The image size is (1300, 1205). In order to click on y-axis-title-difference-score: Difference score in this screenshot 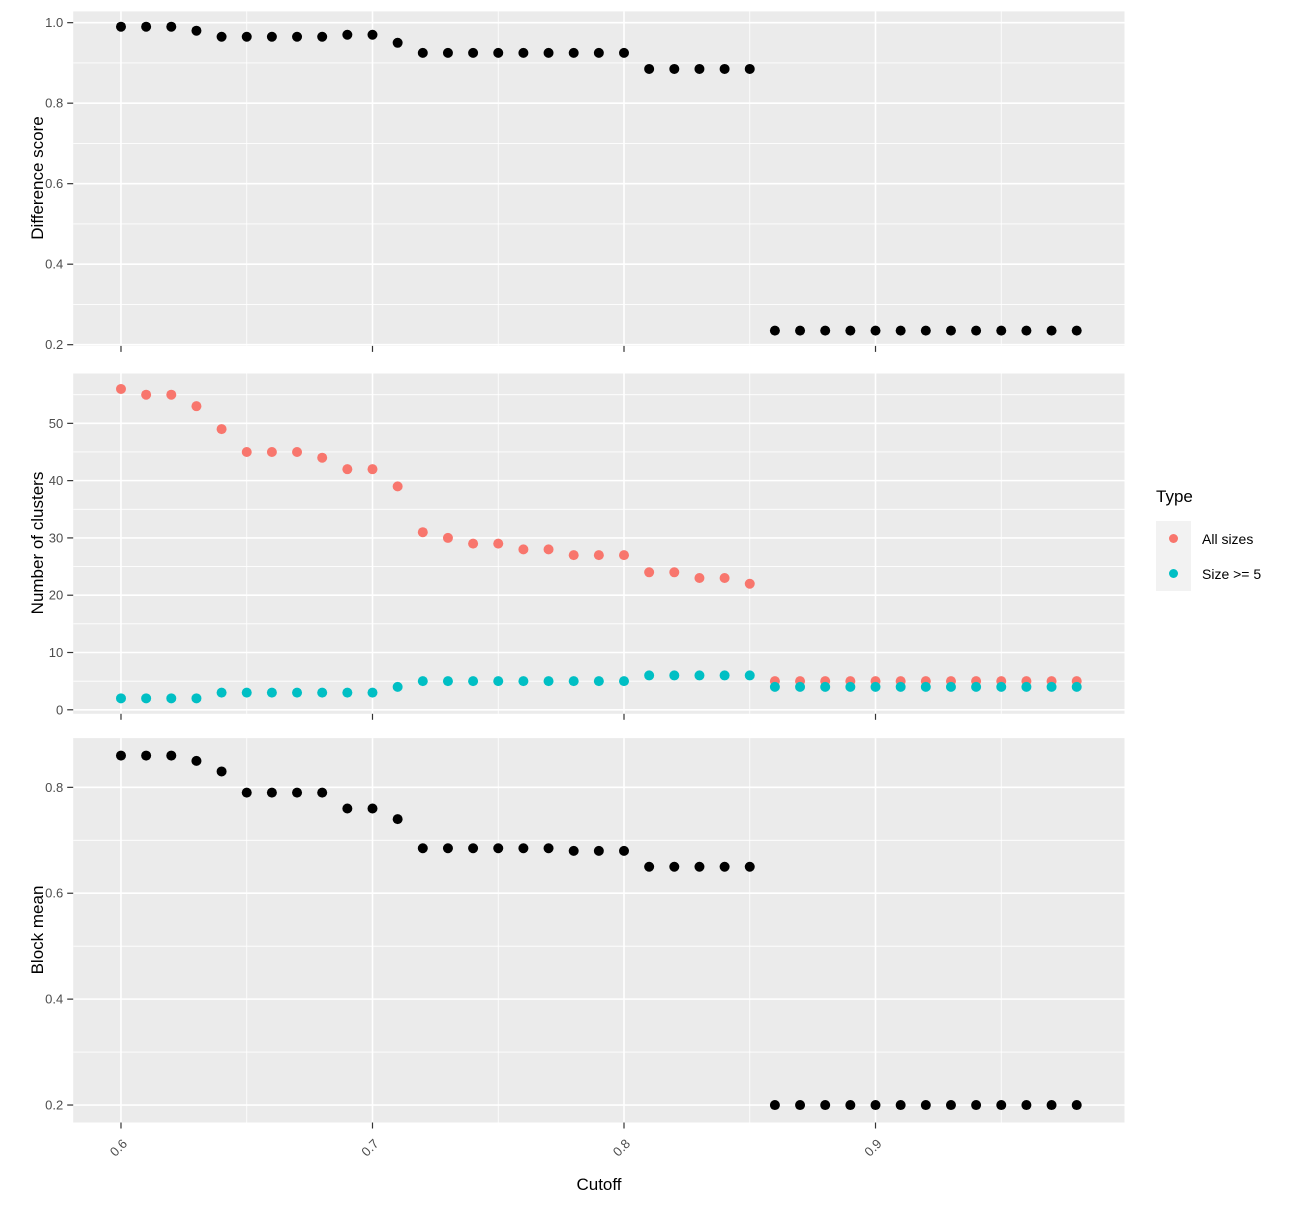, I will do `click(37, 178)`.